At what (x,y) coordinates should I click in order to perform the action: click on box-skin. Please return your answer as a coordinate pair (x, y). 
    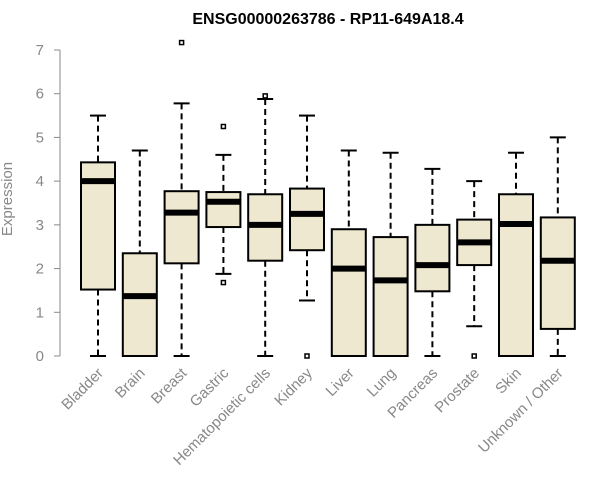
    Looking at the image, I should click on (516, 254).